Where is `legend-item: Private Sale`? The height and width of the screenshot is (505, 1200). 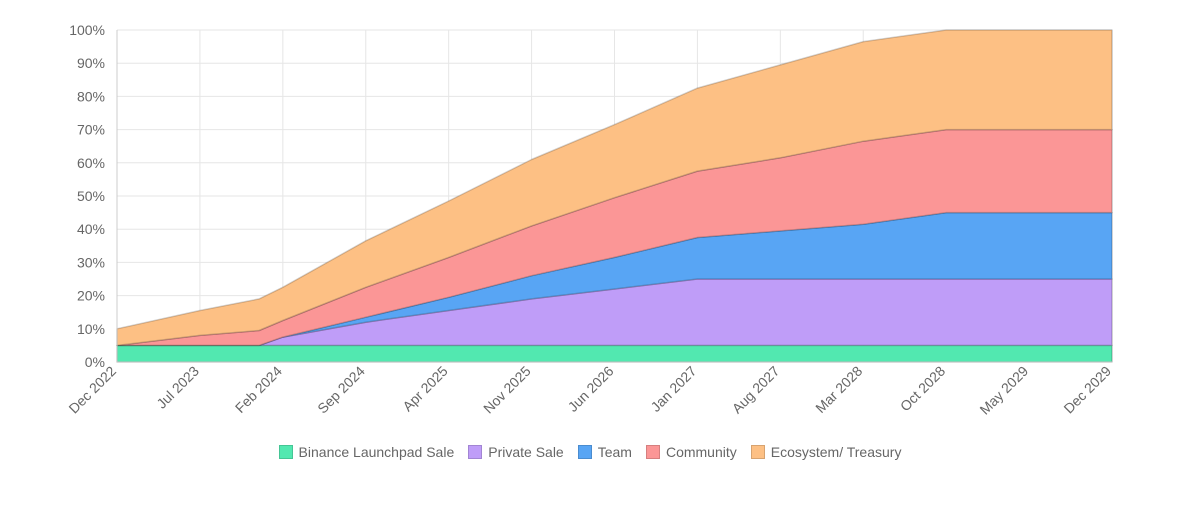
legend-item: Private Sale is located at coordinates (516, 452).